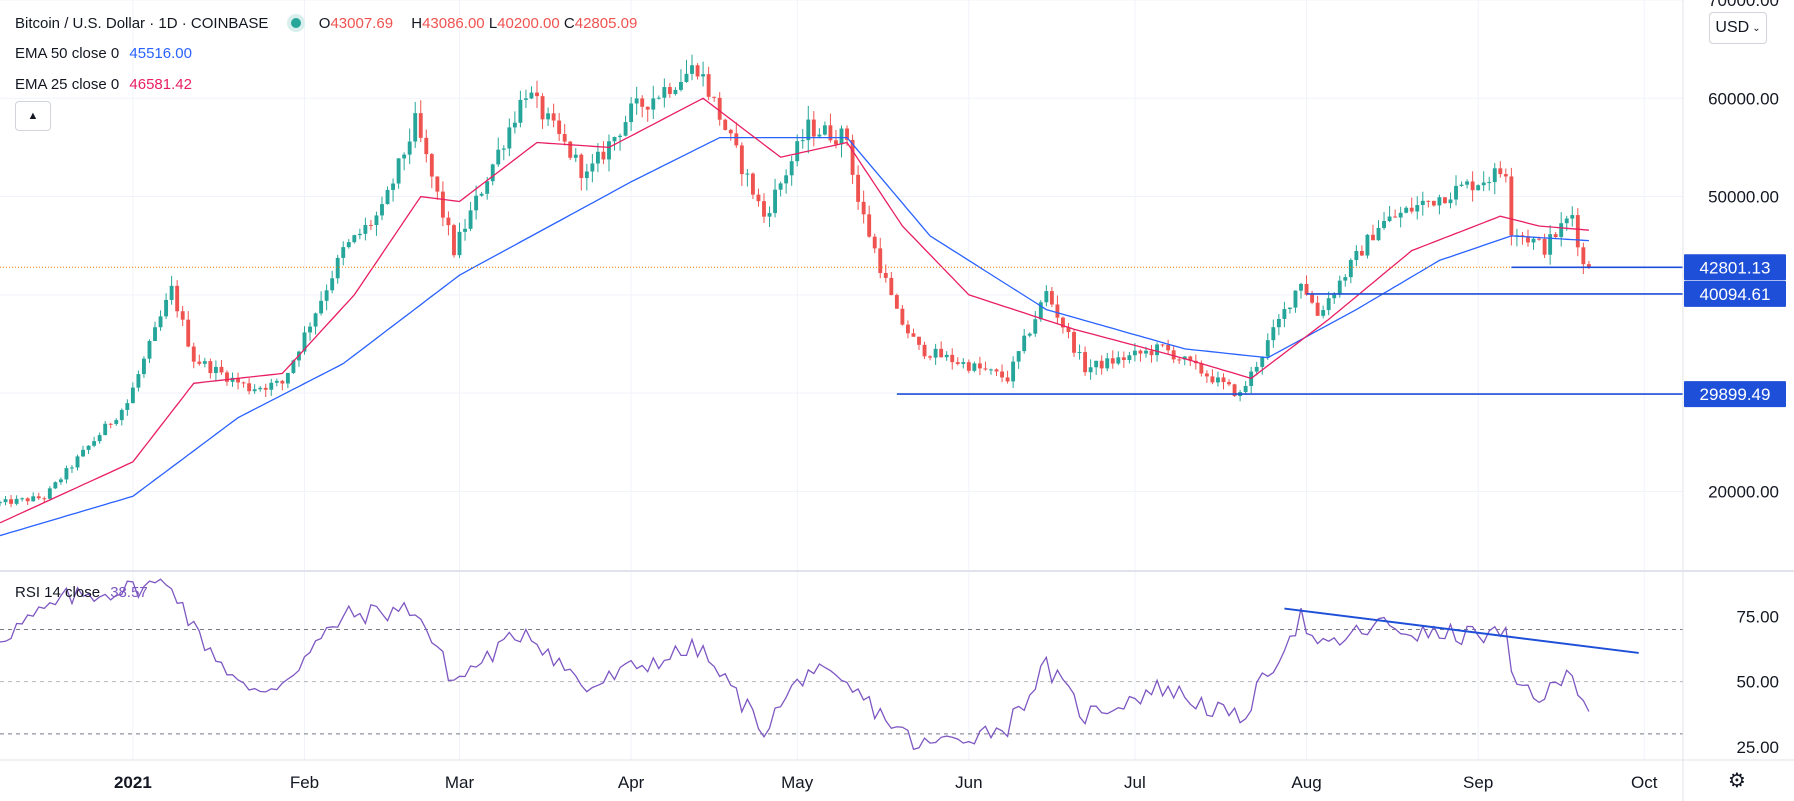 Image resolution: width=1794 pixels, height=801 pixels. What do you see at coordinates (493, 23) in the screenshot?
I see `low-label: L` at bounding box center [493, 23].